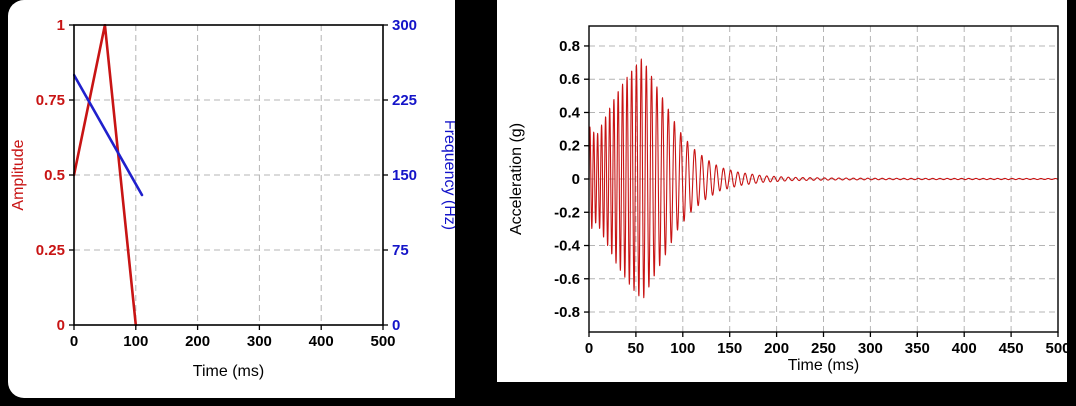 The image size is (1076, 406). I want to click on left-y-tick-label: 0.5, so click(54, 175).